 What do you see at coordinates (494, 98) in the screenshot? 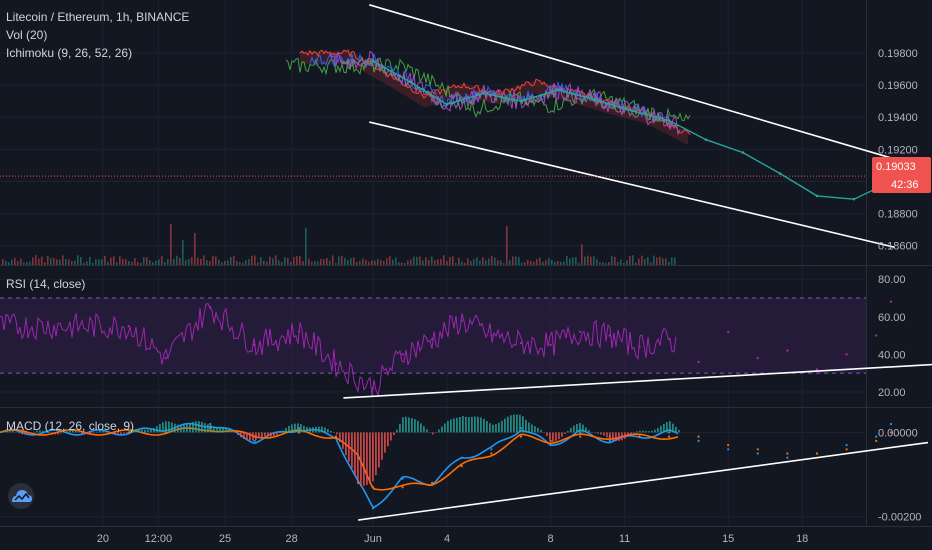
I see `cloud-fill` at bounding box center [494, 98].